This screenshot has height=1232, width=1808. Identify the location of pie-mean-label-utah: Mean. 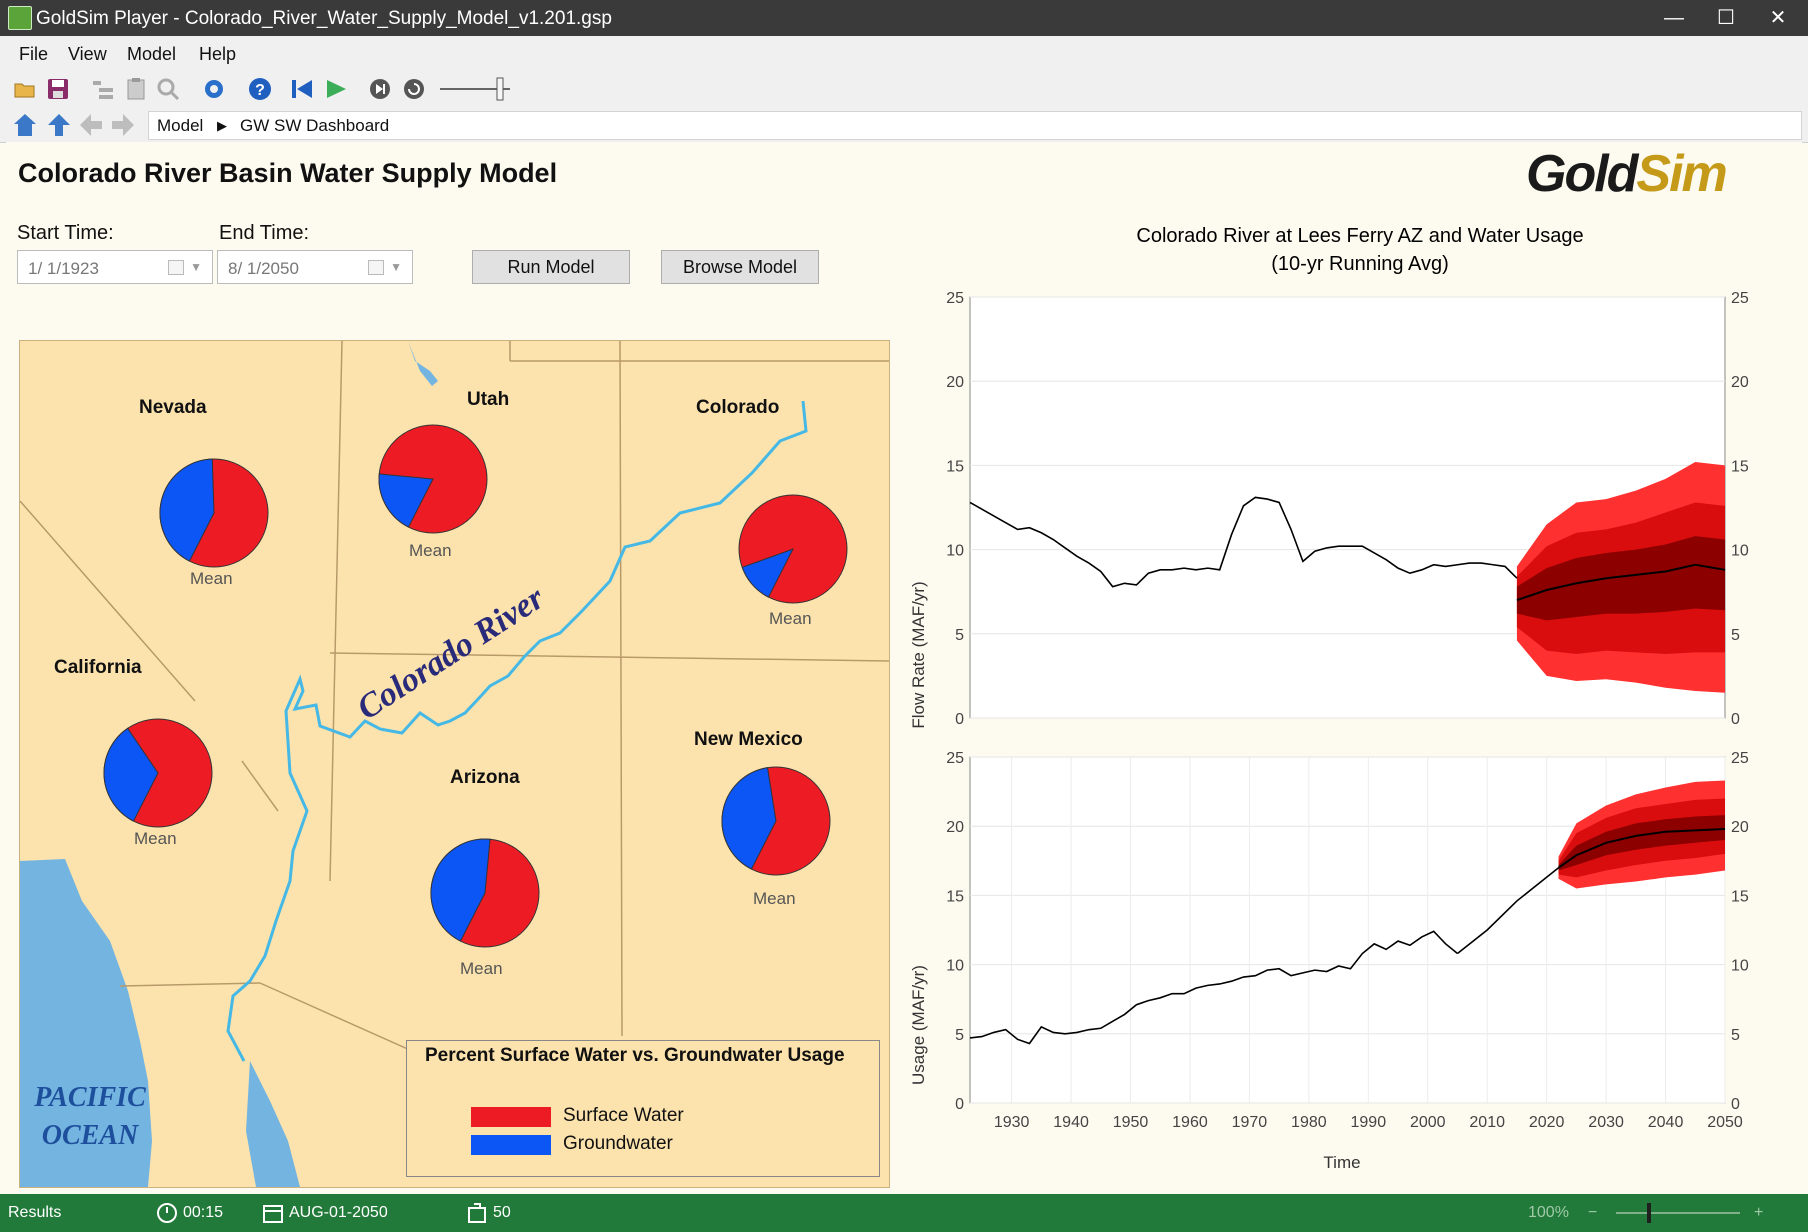
(430, 550).